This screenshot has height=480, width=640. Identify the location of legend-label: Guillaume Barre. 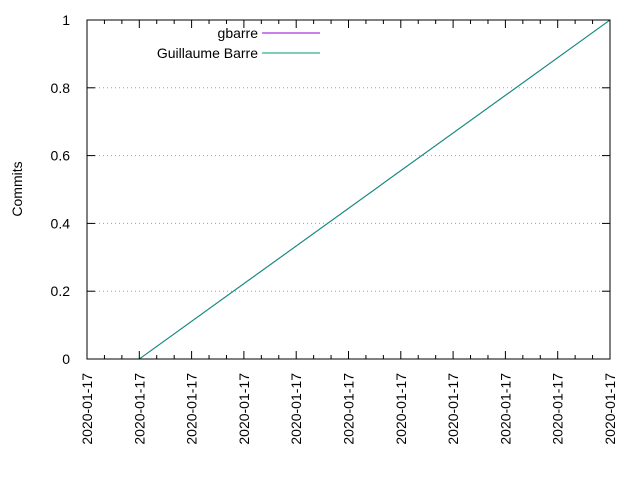
(207, 53).